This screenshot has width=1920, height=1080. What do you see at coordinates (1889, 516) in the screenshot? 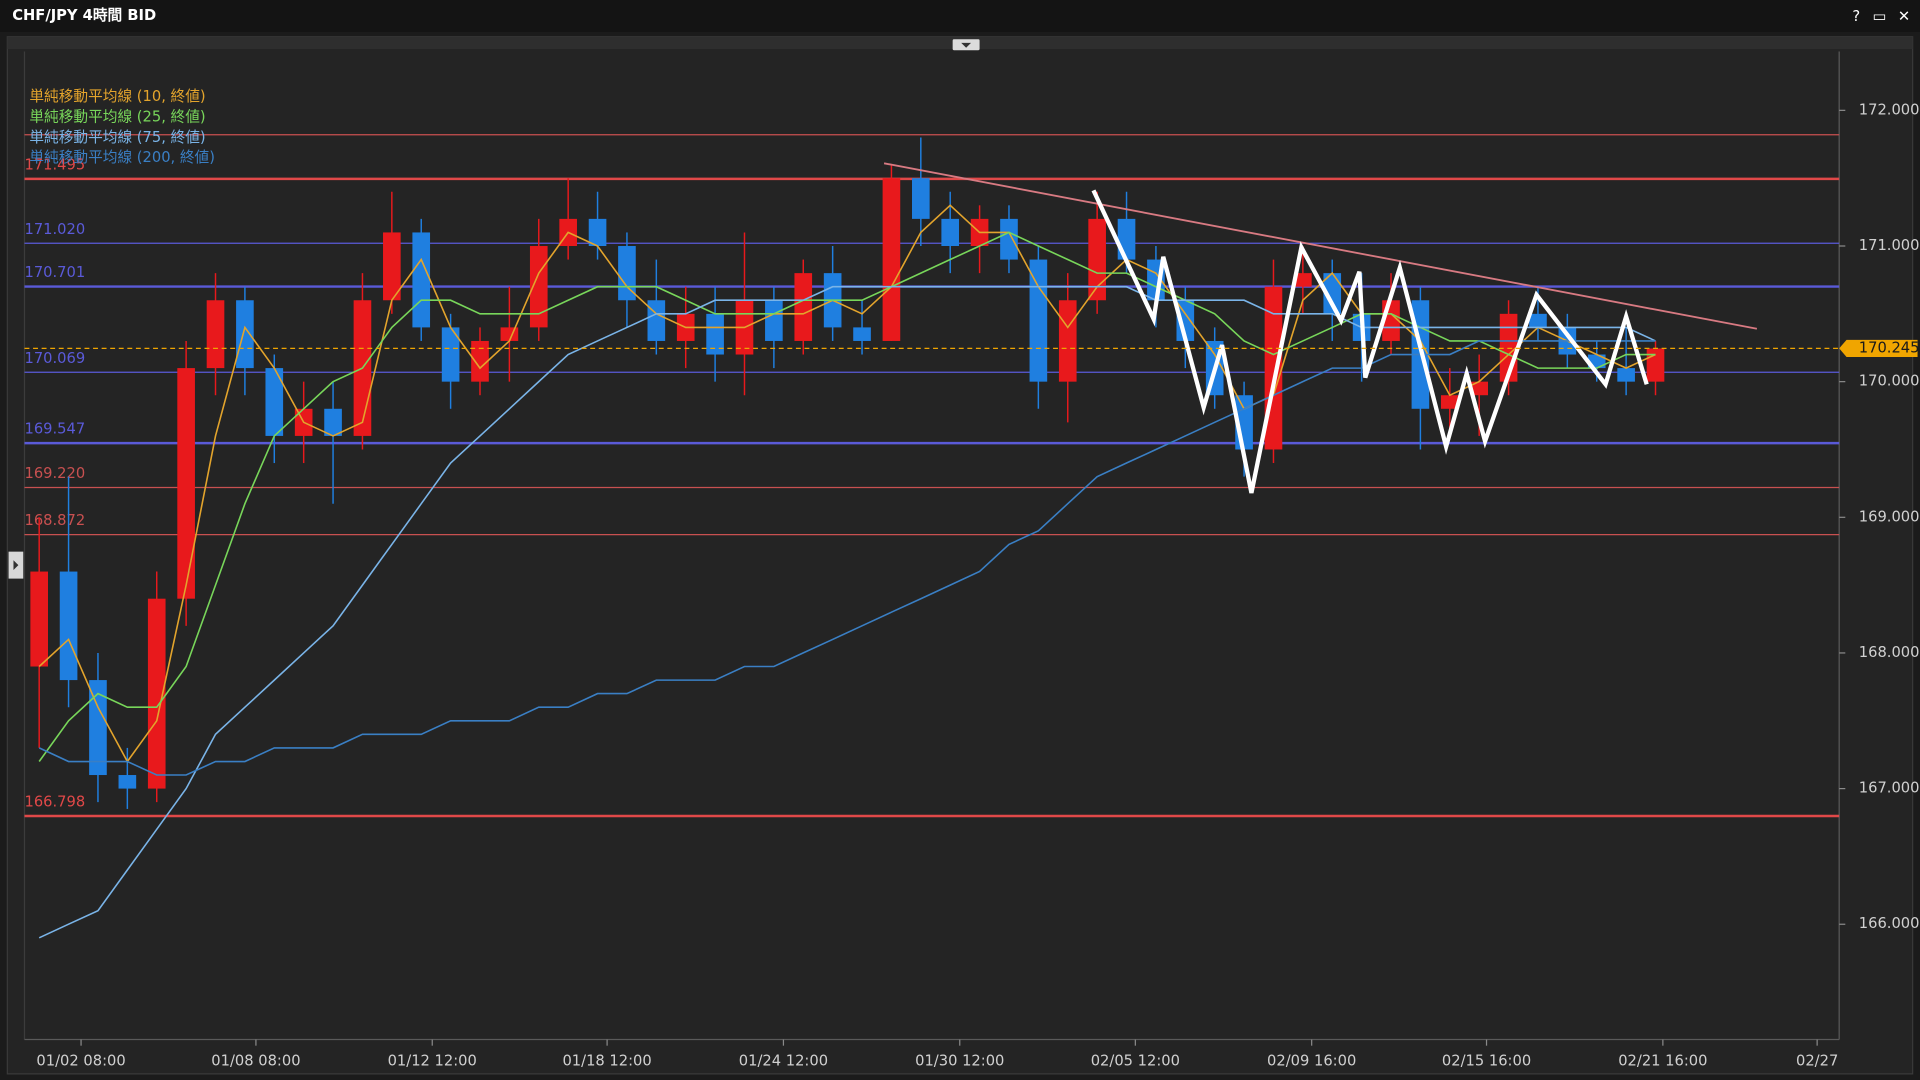
I see `y-tick-label: 169.000` at bounding box center [1889, 516].